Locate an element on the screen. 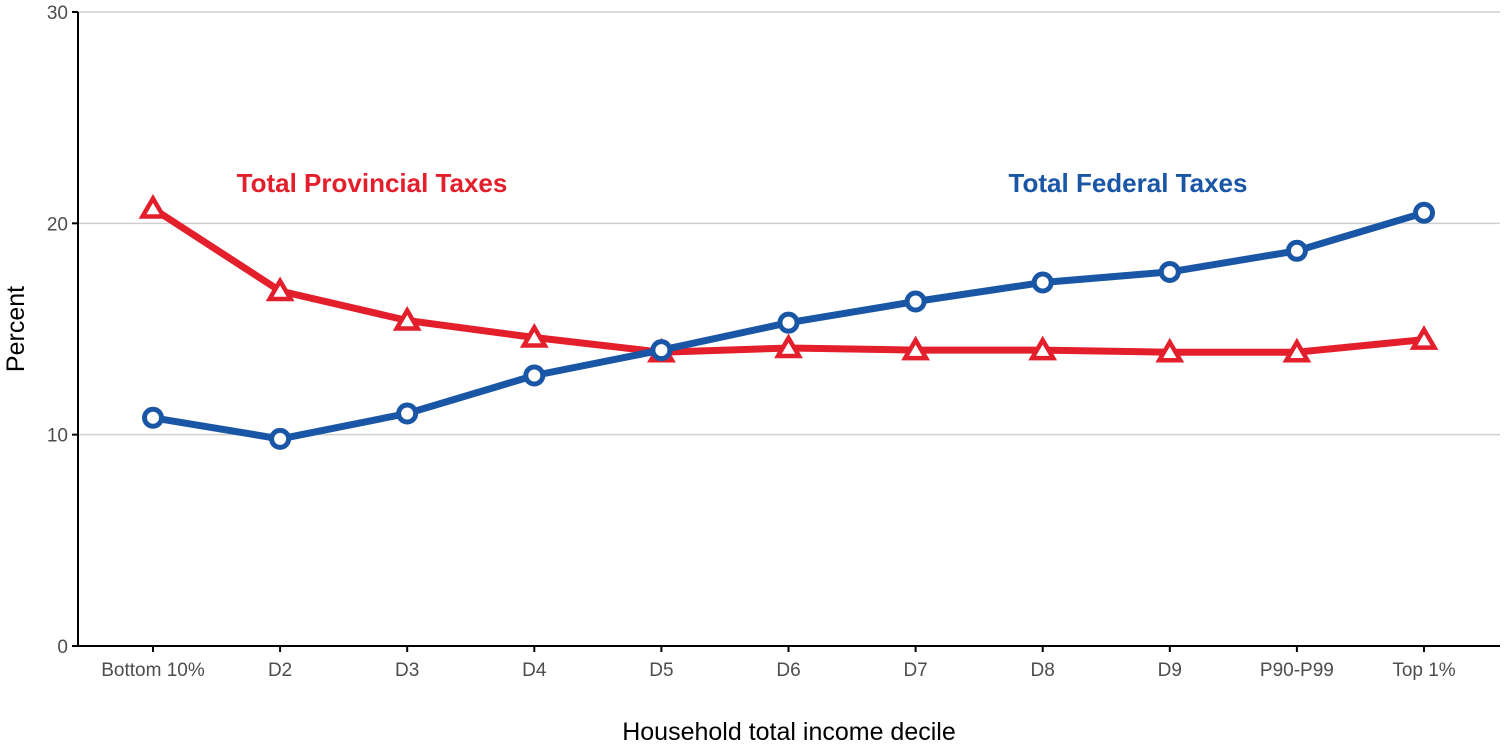 The image size is (1504, 748). x-axis-ticks: Bottom 10% D2 D3 D4 D5 D6 D7 D8 D9 P90-P99 Top 1% is located at coordinates (778, 663).